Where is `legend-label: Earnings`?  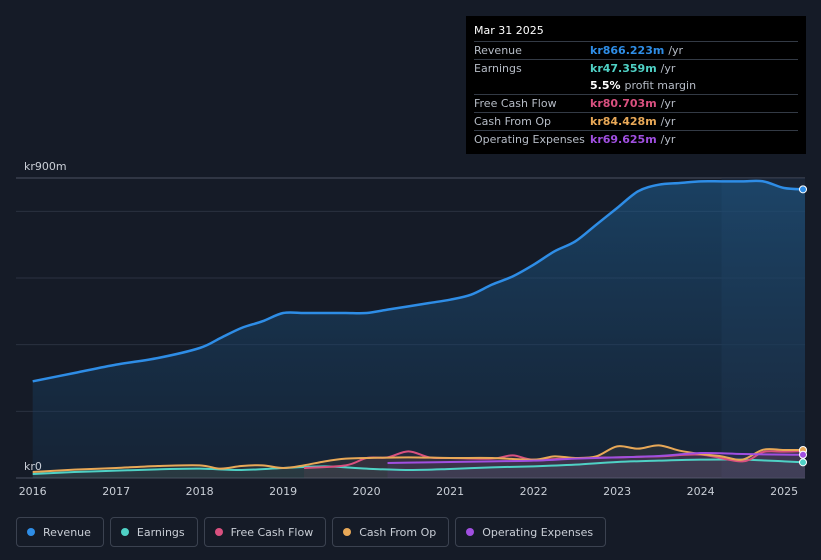
legend-label: Earnings is located at coordinates (160, 532).